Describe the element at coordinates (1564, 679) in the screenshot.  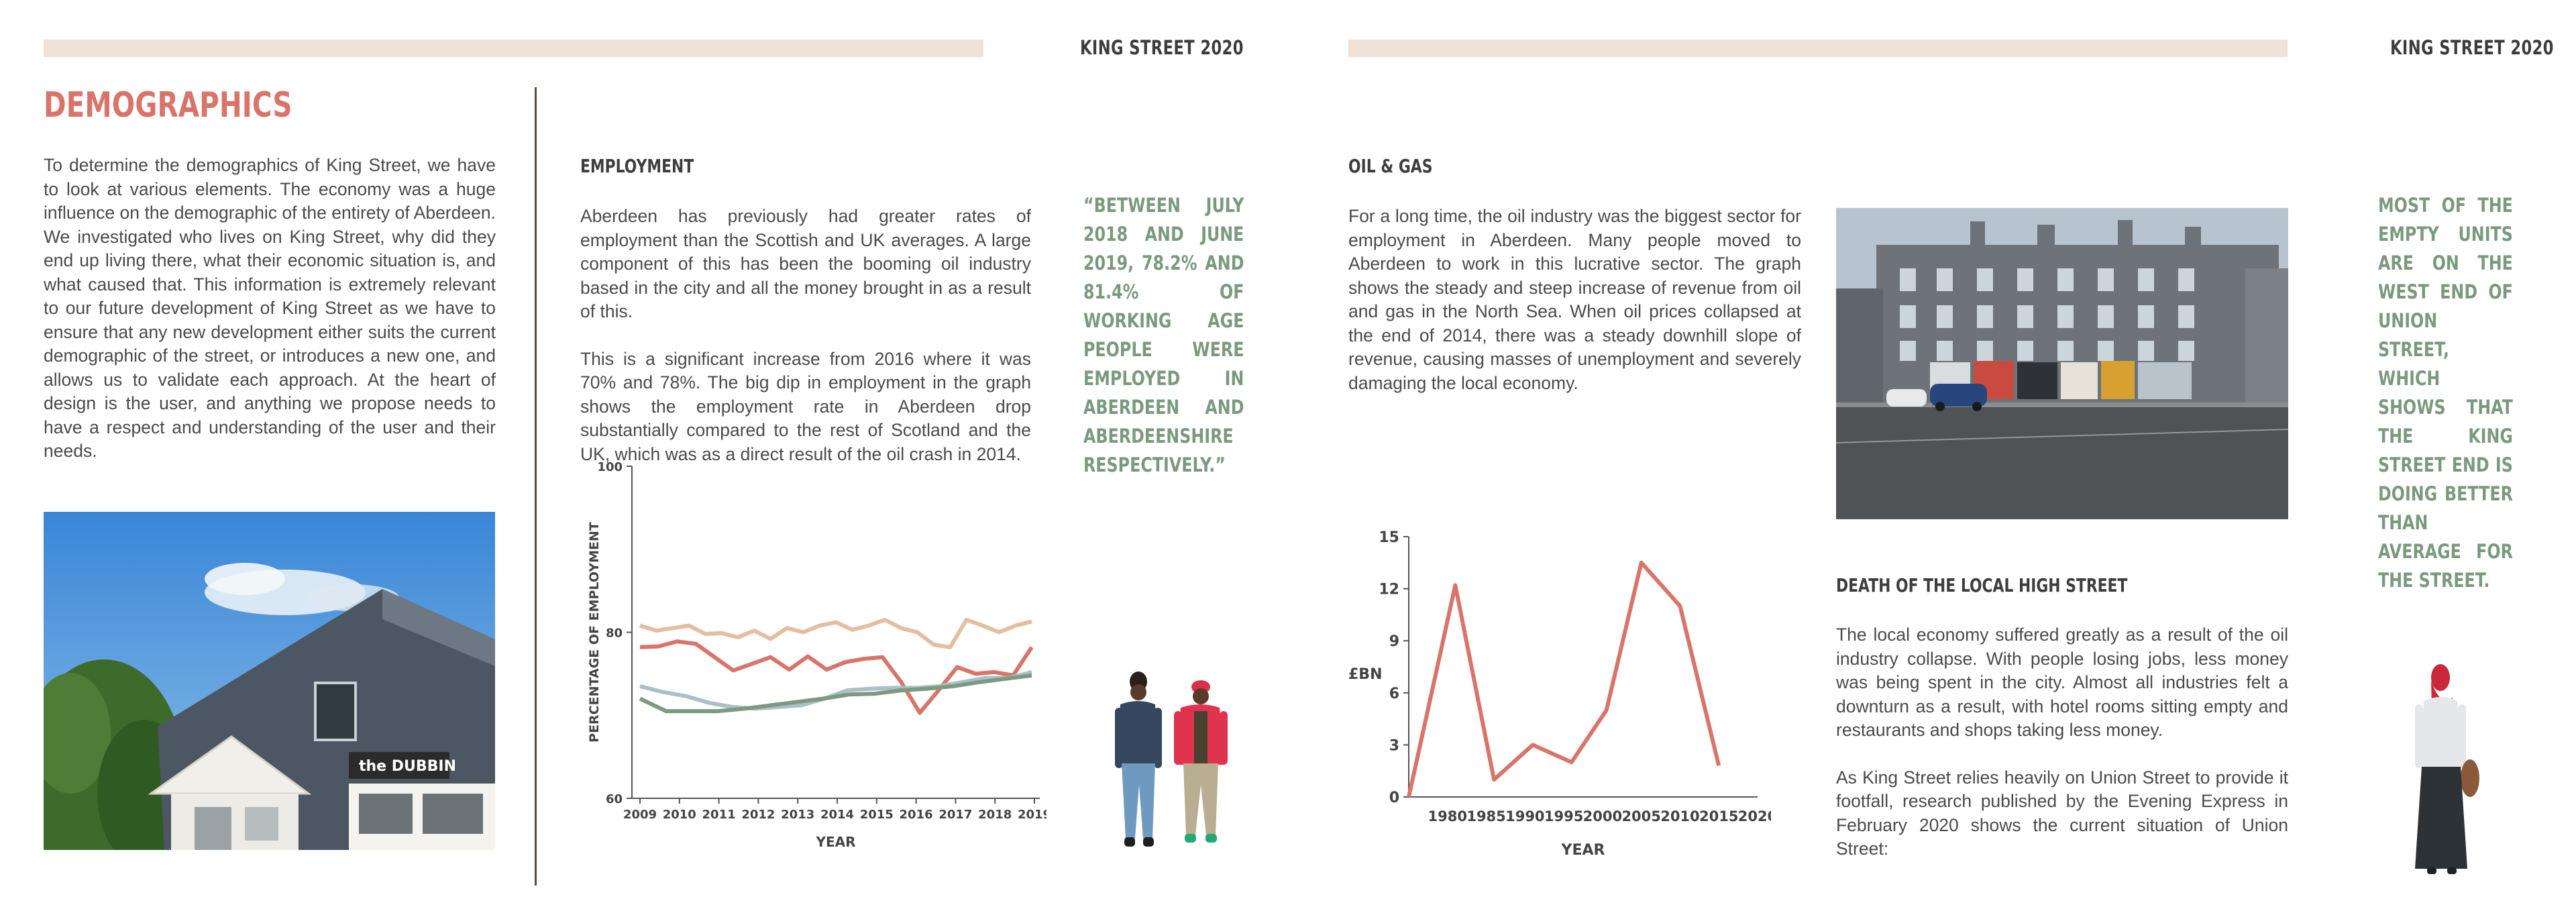
I see `oil-revenue-line` at that location.